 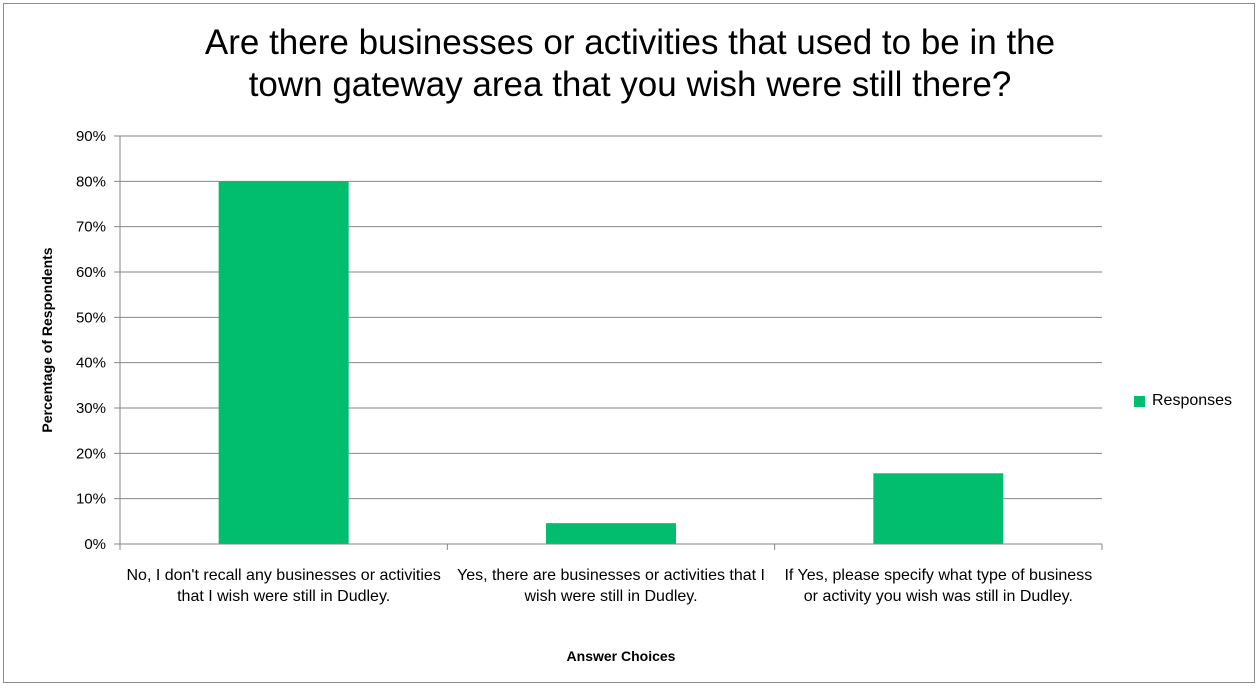 I want to click on y-tick-label: 50%, so click(x=91, y=317).